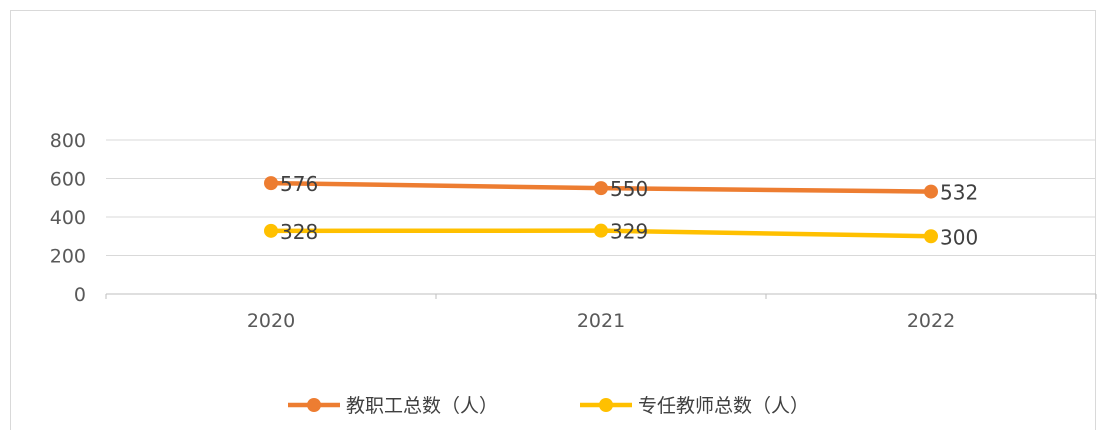  I want to click on data-label: 300, so click(959, 237).